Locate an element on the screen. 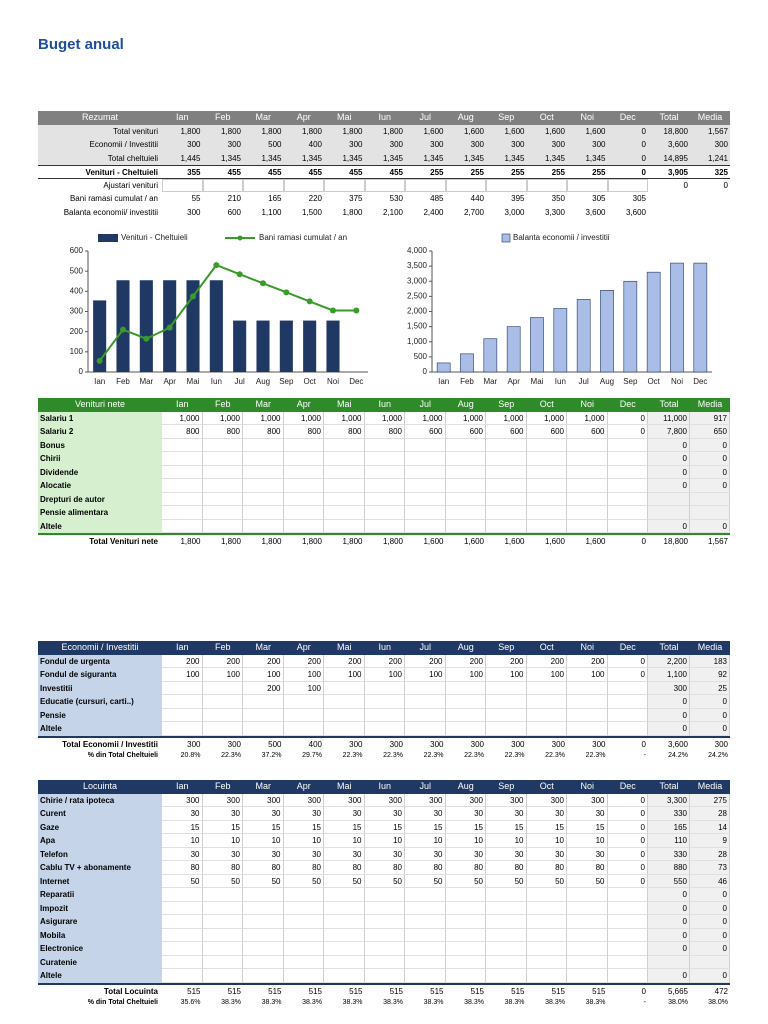  table-cell: 600 is located at coordinates (425, 432).